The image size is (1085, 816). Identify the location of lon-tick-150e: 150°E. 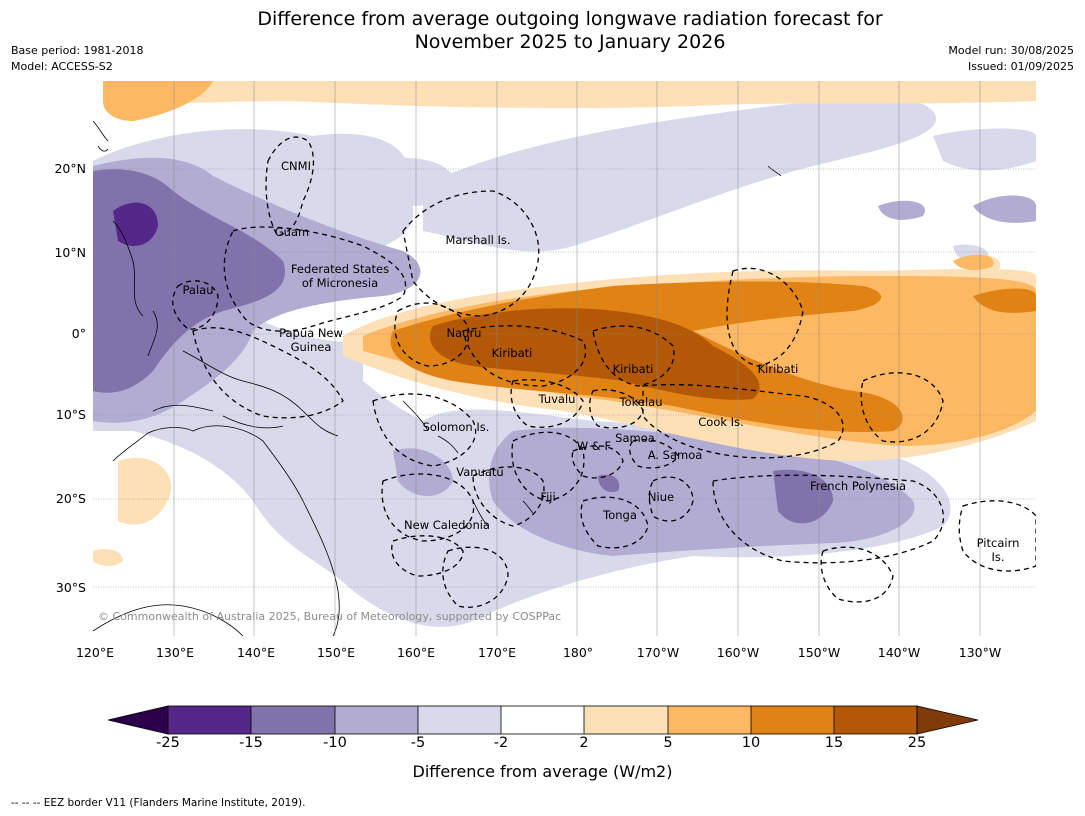
(335, 652).